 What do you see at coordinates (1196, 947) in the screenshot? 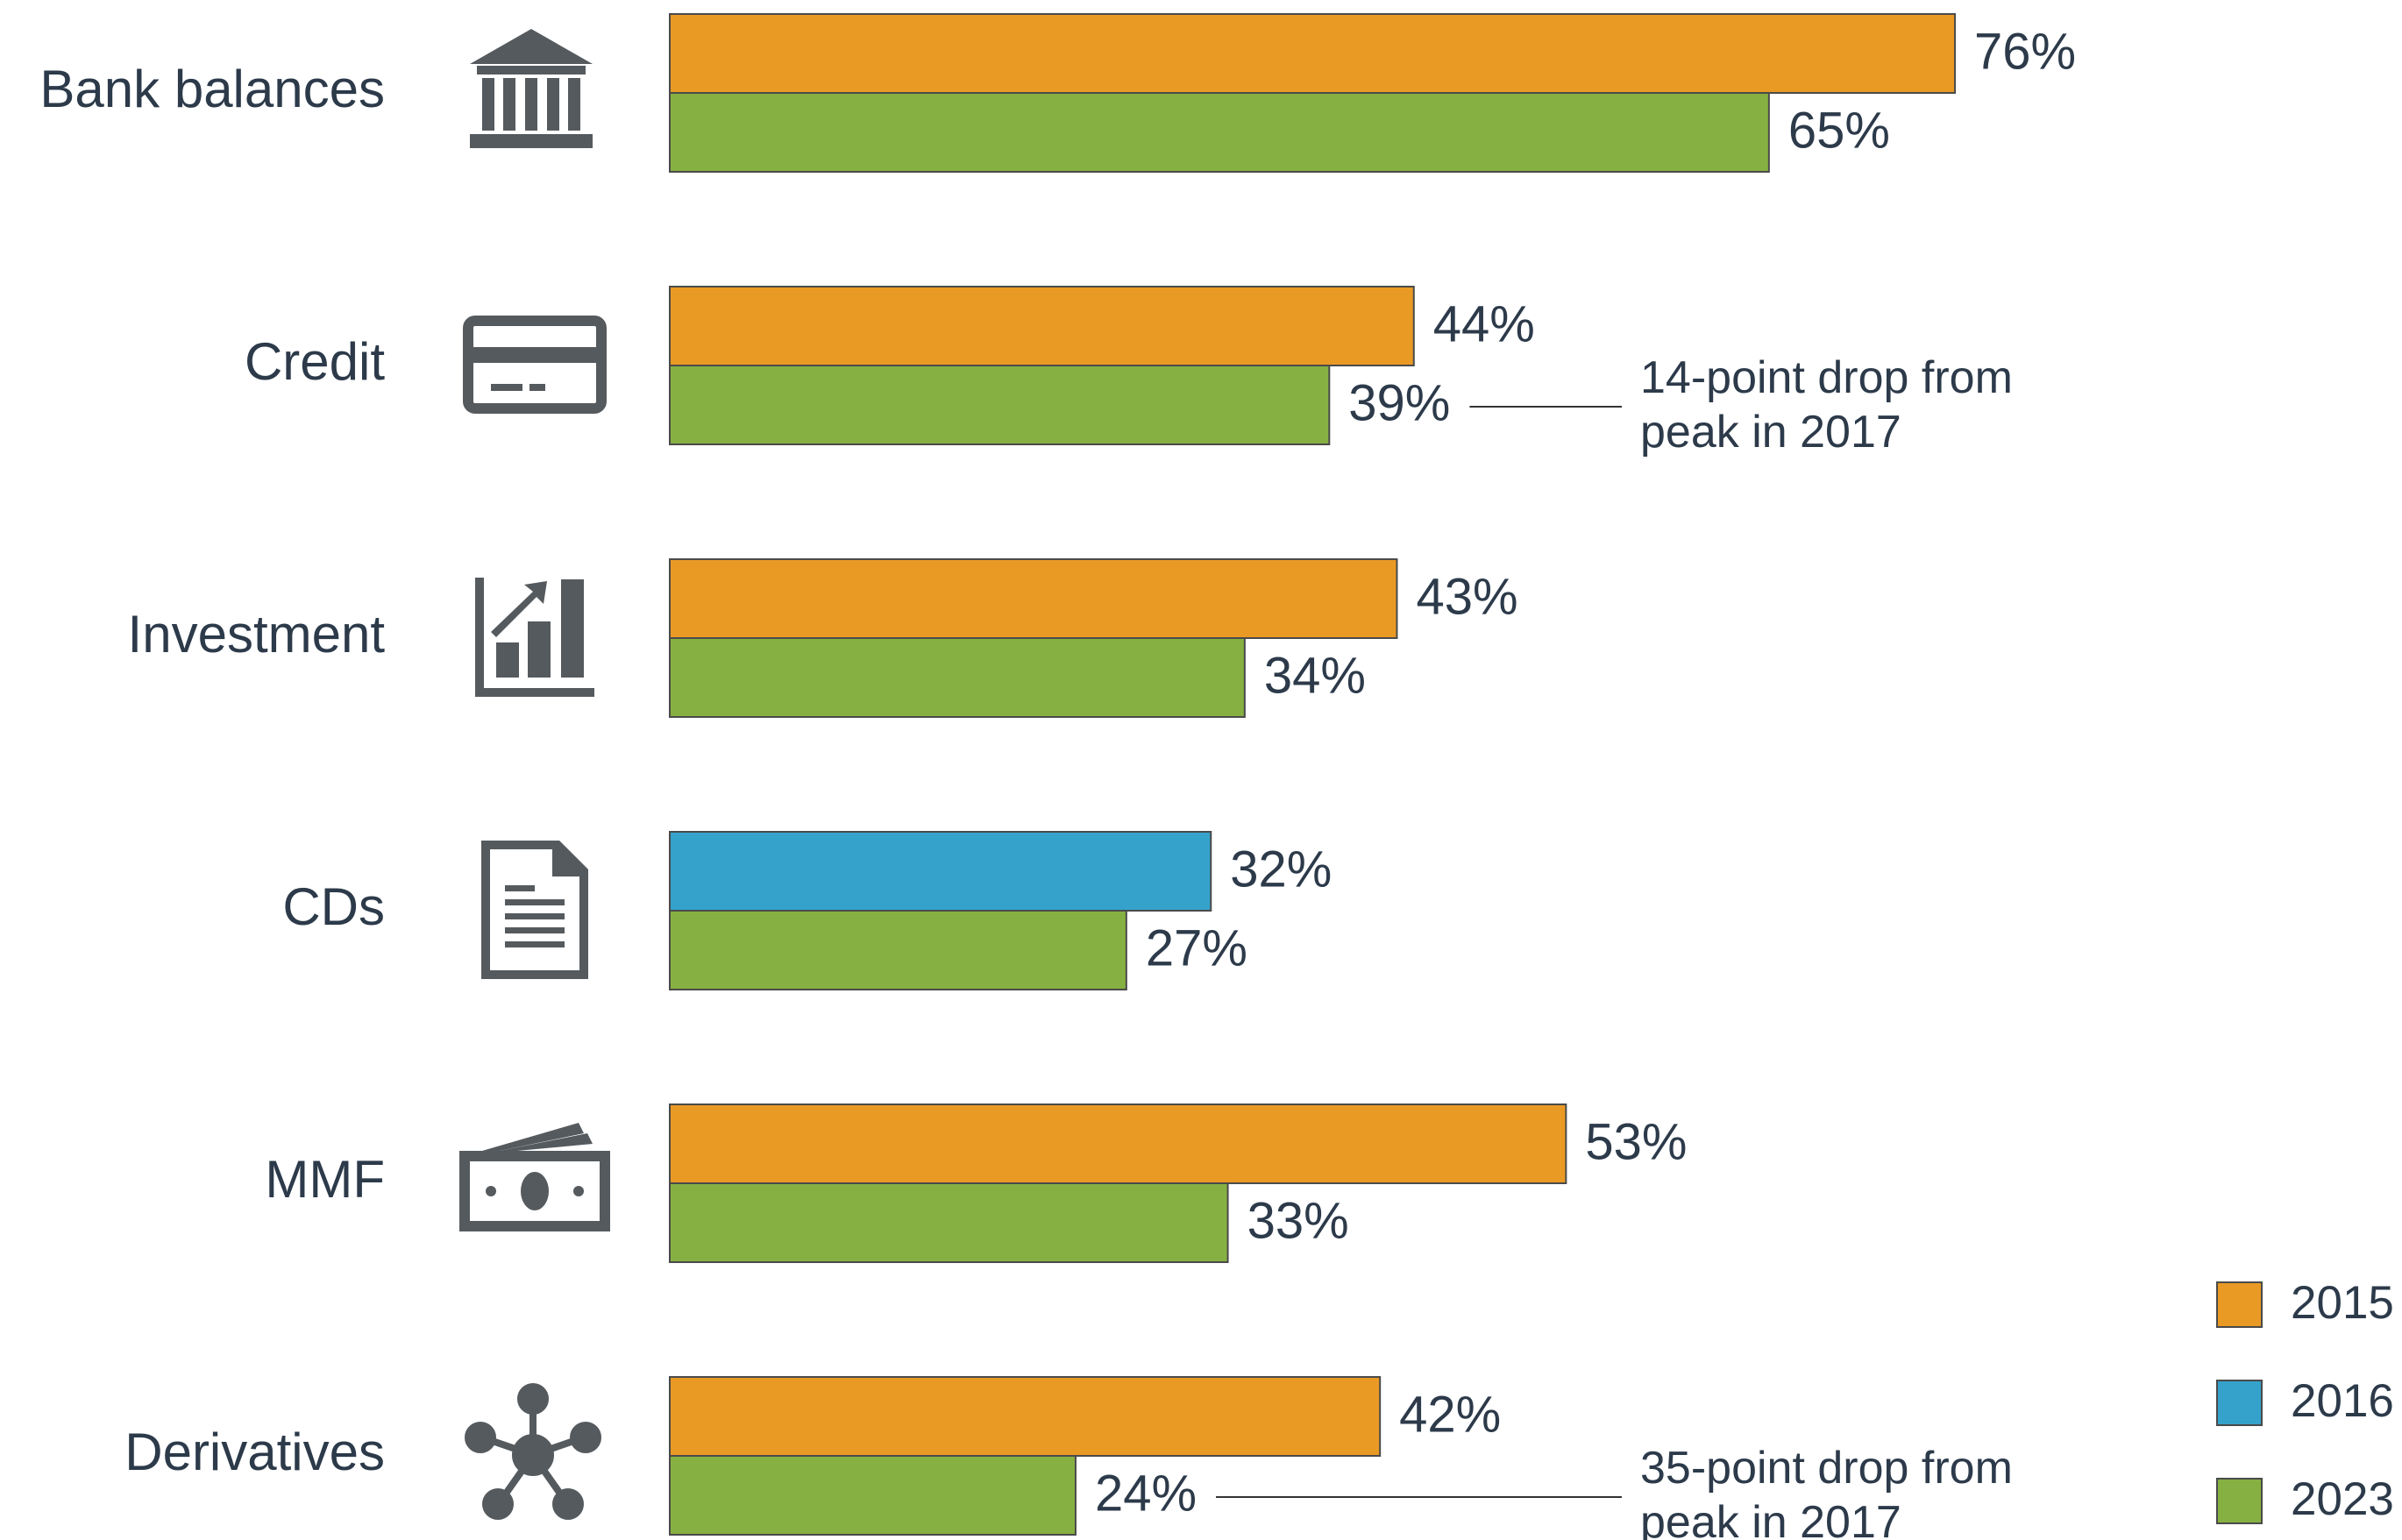
I see `value-label: 27%` at bounding box center [1196, 947].